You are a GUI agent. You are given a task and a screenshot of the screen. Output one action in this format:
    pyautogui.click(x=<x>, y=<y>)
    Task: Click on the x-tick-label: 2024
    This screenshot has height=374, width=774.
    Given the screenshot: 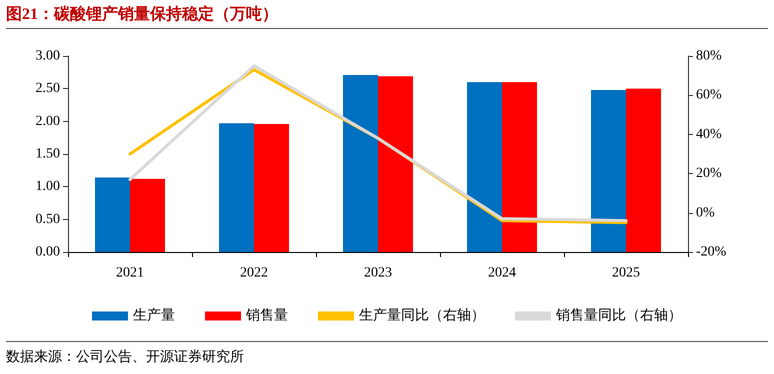 What is the action you would take?
    pyautogui.click(x=502, y=273)
    